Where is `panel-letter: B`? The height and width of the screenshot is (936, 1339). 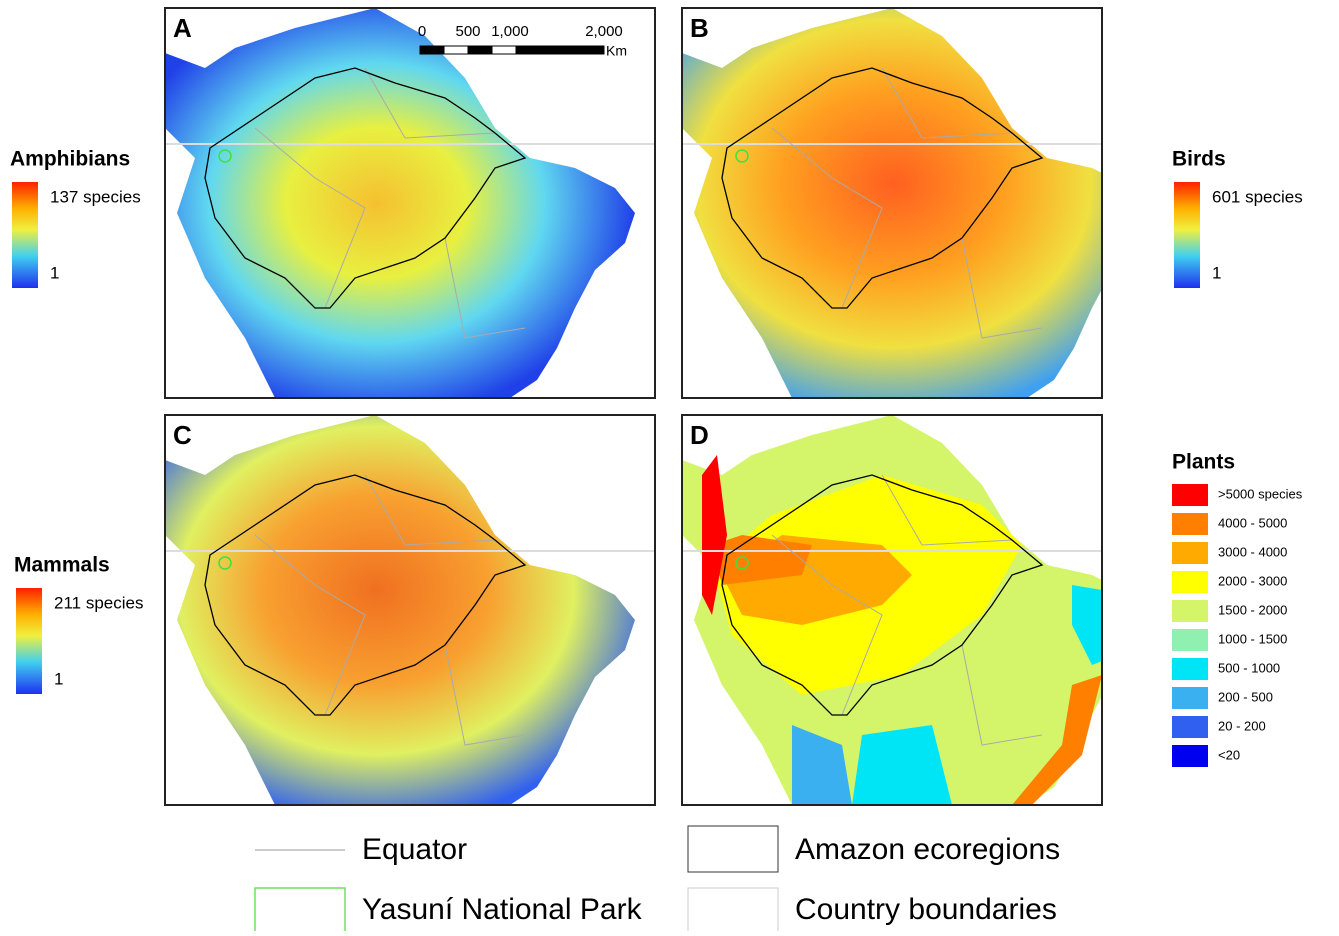 panel-letter: B is located at coordinates (699, 28).